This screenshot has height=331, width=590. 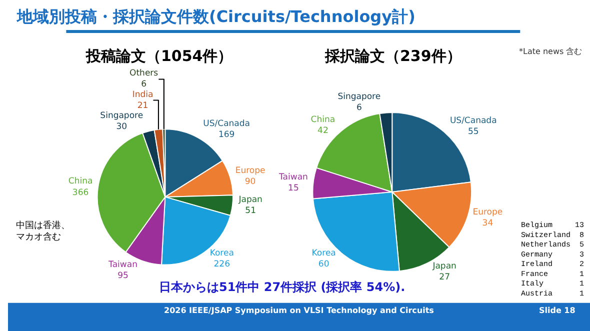 I want to click on data-label: 366, so click(x=80, y=193).